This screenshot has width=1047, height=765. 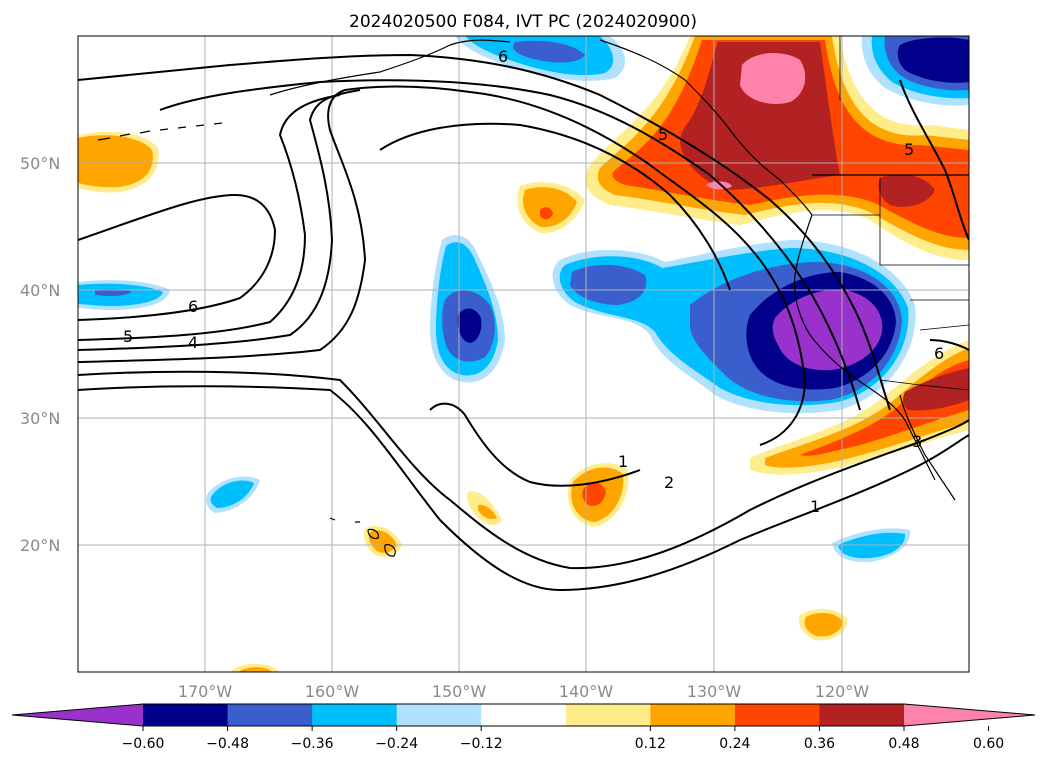 What do you see at coordinates (663, 134) in the screenshot?
I see `contour-label-5-north: 5` at bounding box center [663, 134].